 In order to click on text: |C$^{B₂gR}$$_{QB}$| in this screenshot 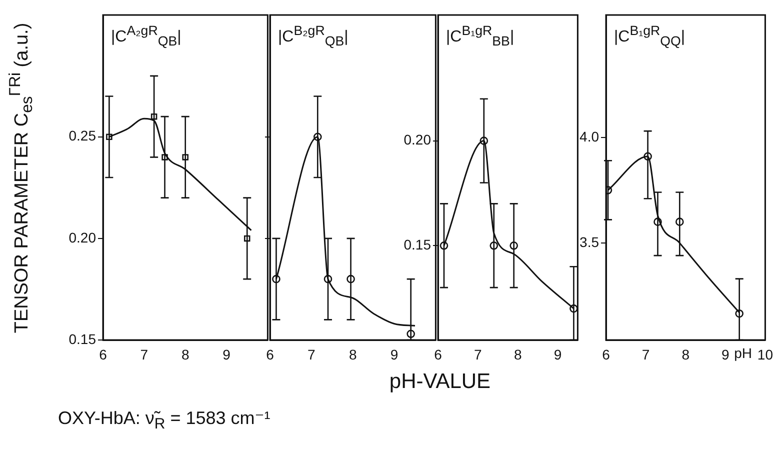, I will do `click(313, 36)`.